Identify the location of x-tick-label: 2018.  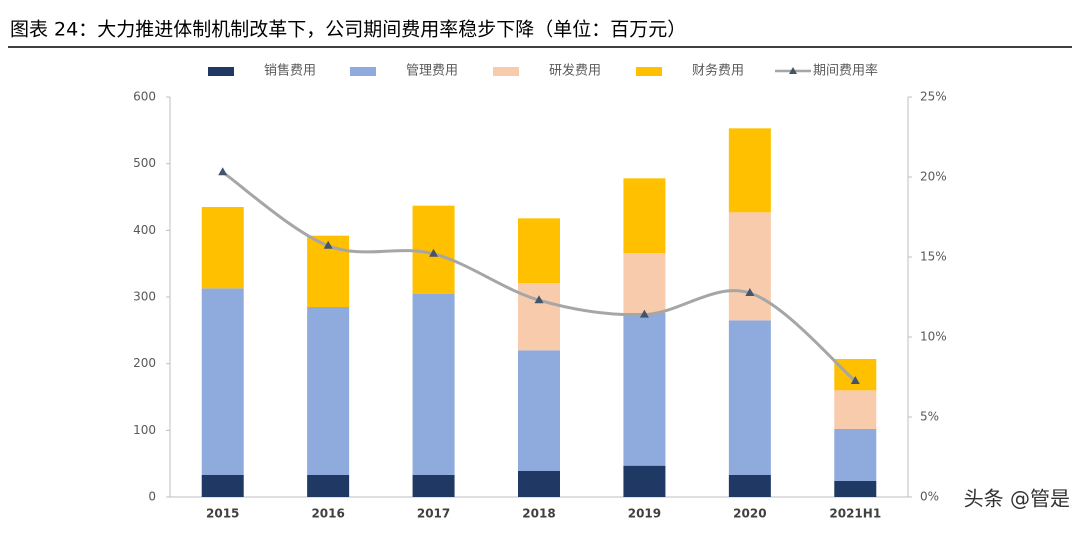
(538, 514).